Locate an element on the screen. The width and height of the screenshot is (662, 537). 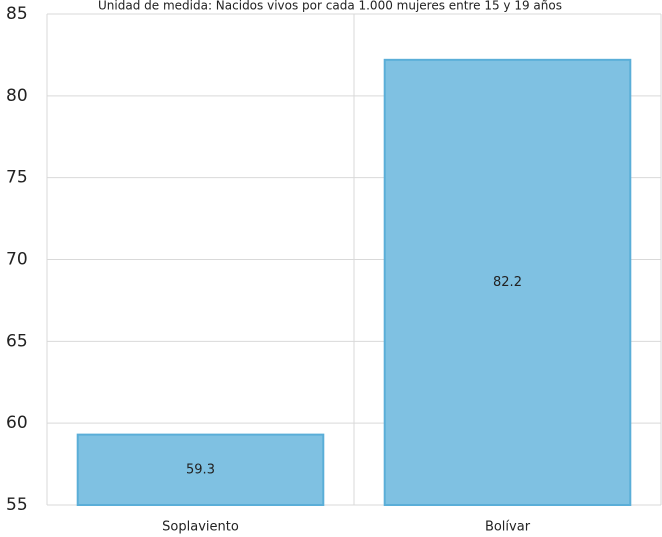
data-label: 59.3 is located at coordinates (200, 469).